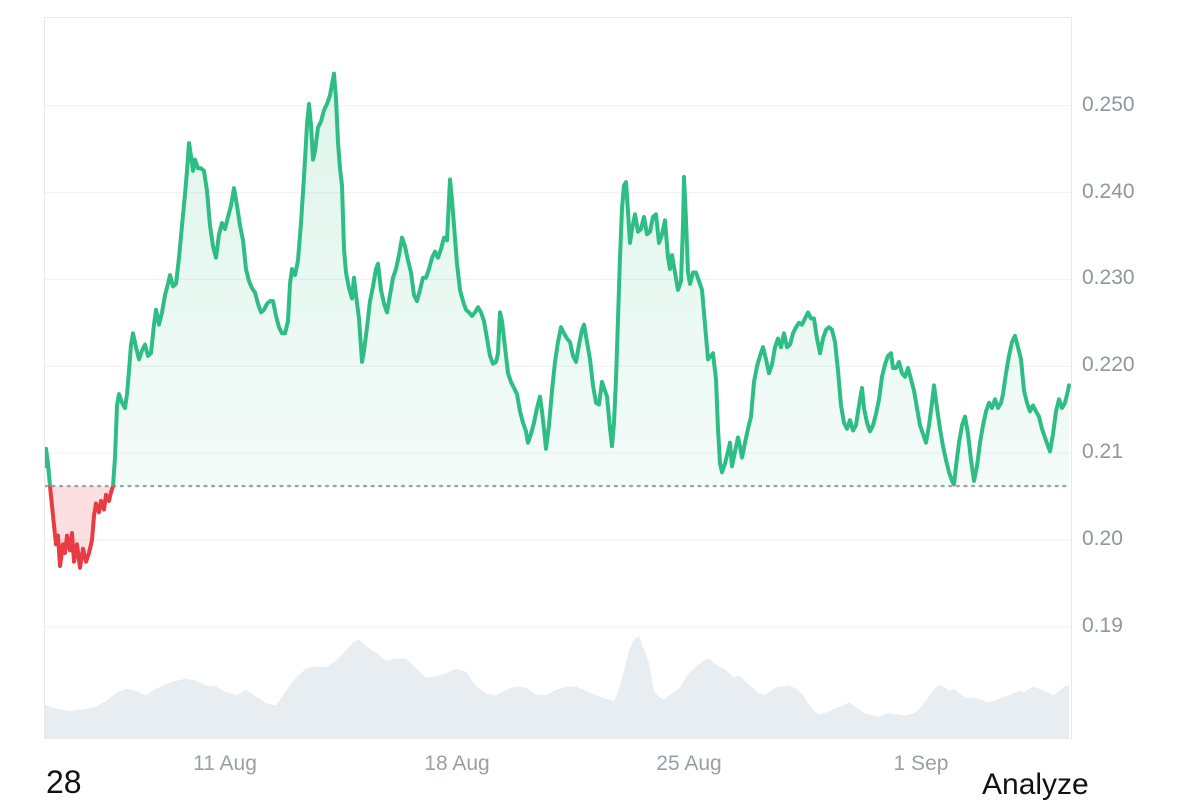 Image resolution: width=1200 pixels, height=800 pixels. What do you see at coordinates (1108, 364) in the screenshot?
I see `y-tick-label: 0.220` at bounding box center [1108, 364].